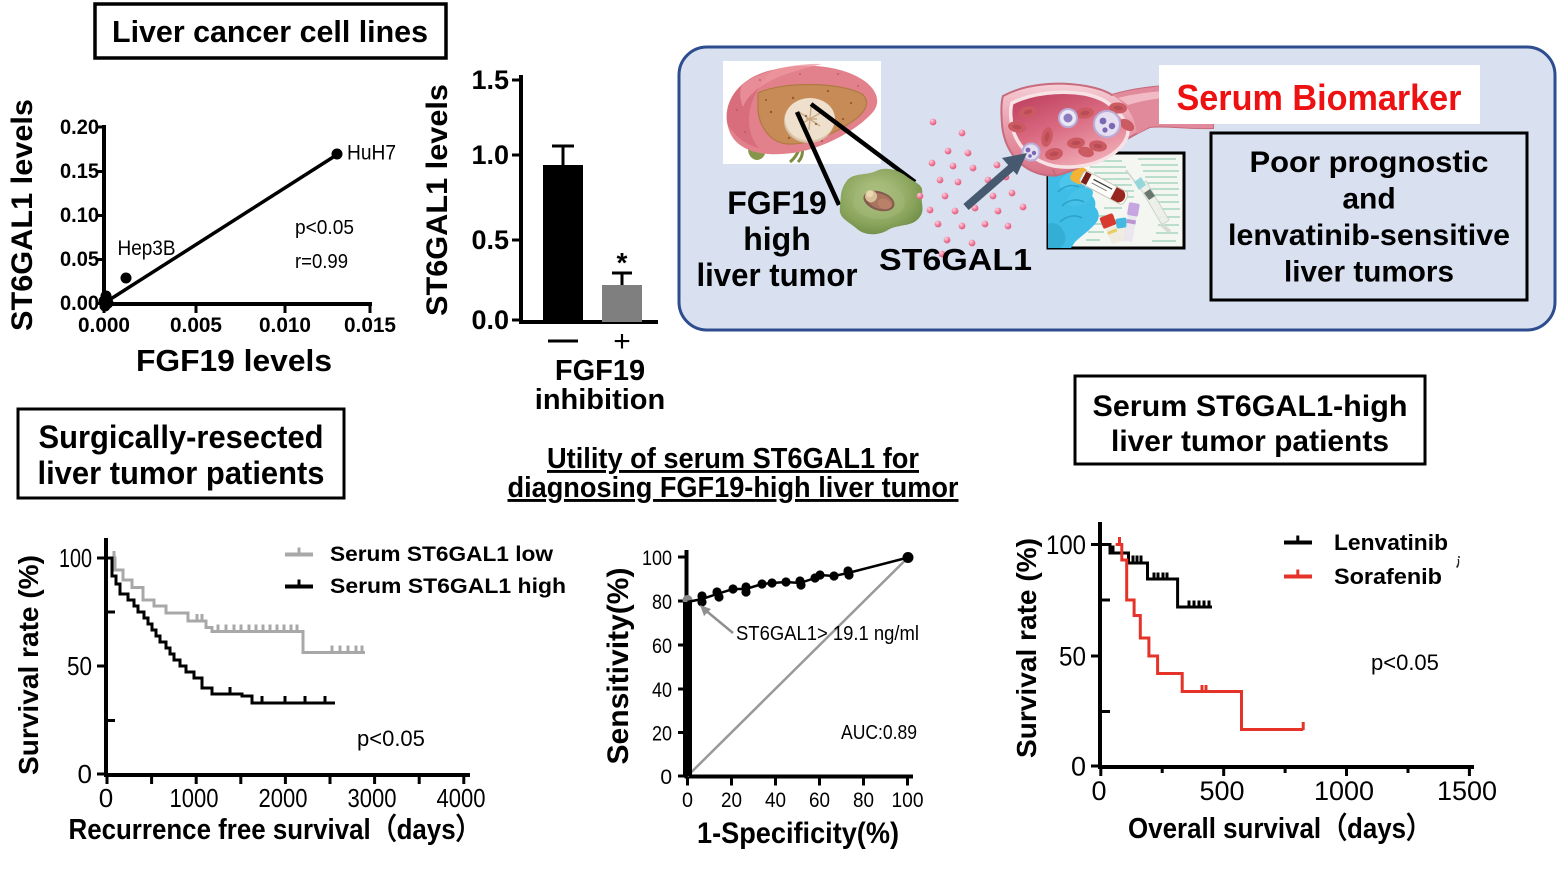 The width and height of the screenshot is (1568, 873). Describe the element at coordinates (1391, 542) in the screenshot. I see `svg-text: Lenvatinib` at that location.